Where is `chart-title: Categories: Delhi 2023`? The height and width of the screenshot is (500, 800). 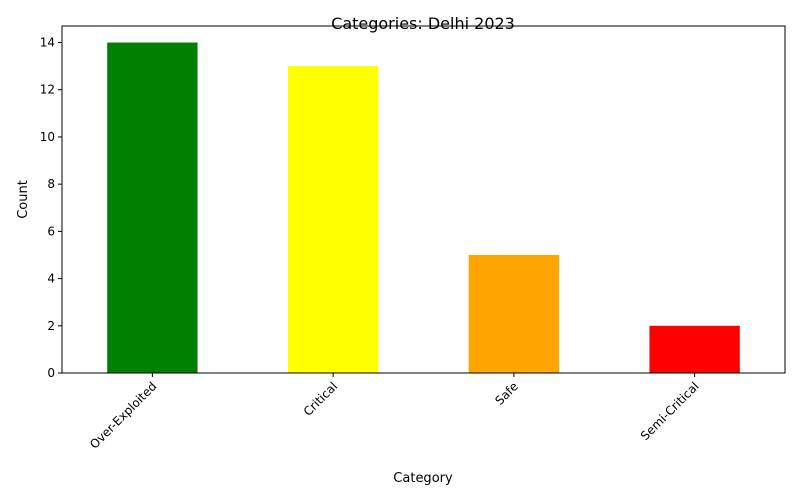
chart-title: Categories: Delhi 2023 is located at coordinates (423, 23).